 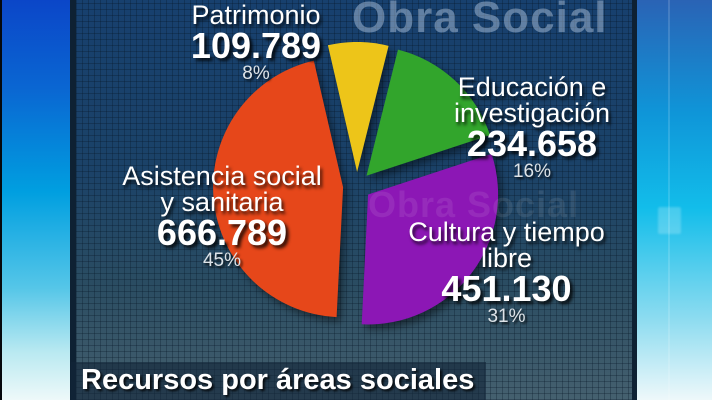 What do you see at coordinates (506, 288) in the screenshot?
I see `slice-value: 451.130` at bounding box center [506, 288].